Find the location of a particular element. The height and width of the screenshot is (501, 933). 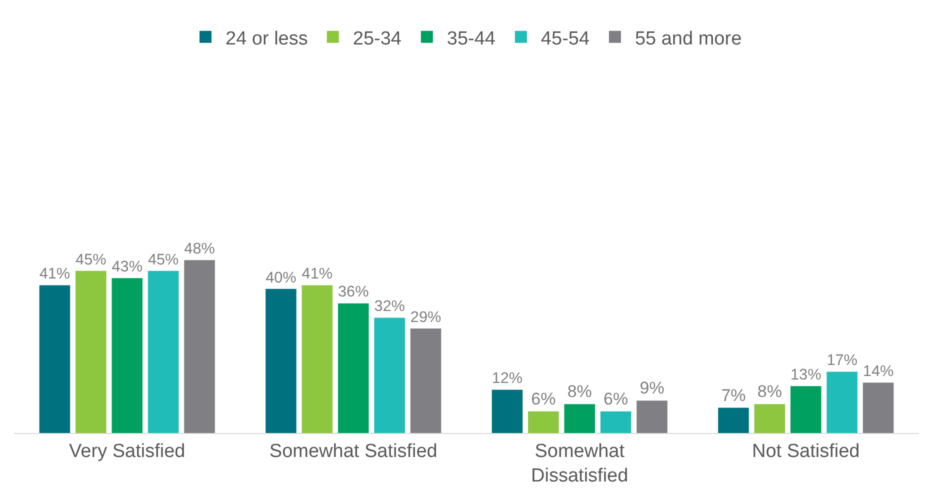

data-label: 32% is located at coordinates (390, 307).